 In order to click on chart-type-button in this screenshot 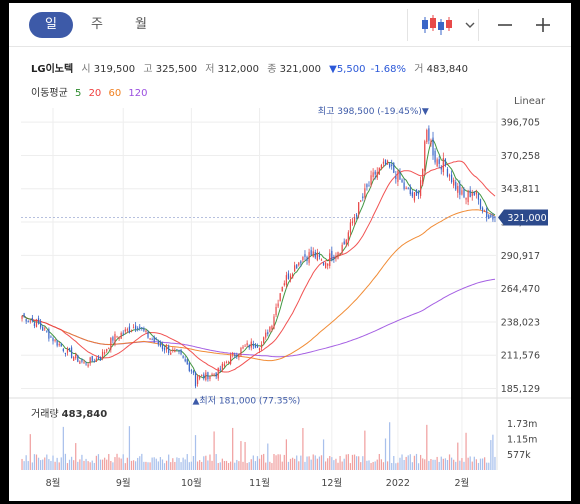, I will do `click(443, 25)`.